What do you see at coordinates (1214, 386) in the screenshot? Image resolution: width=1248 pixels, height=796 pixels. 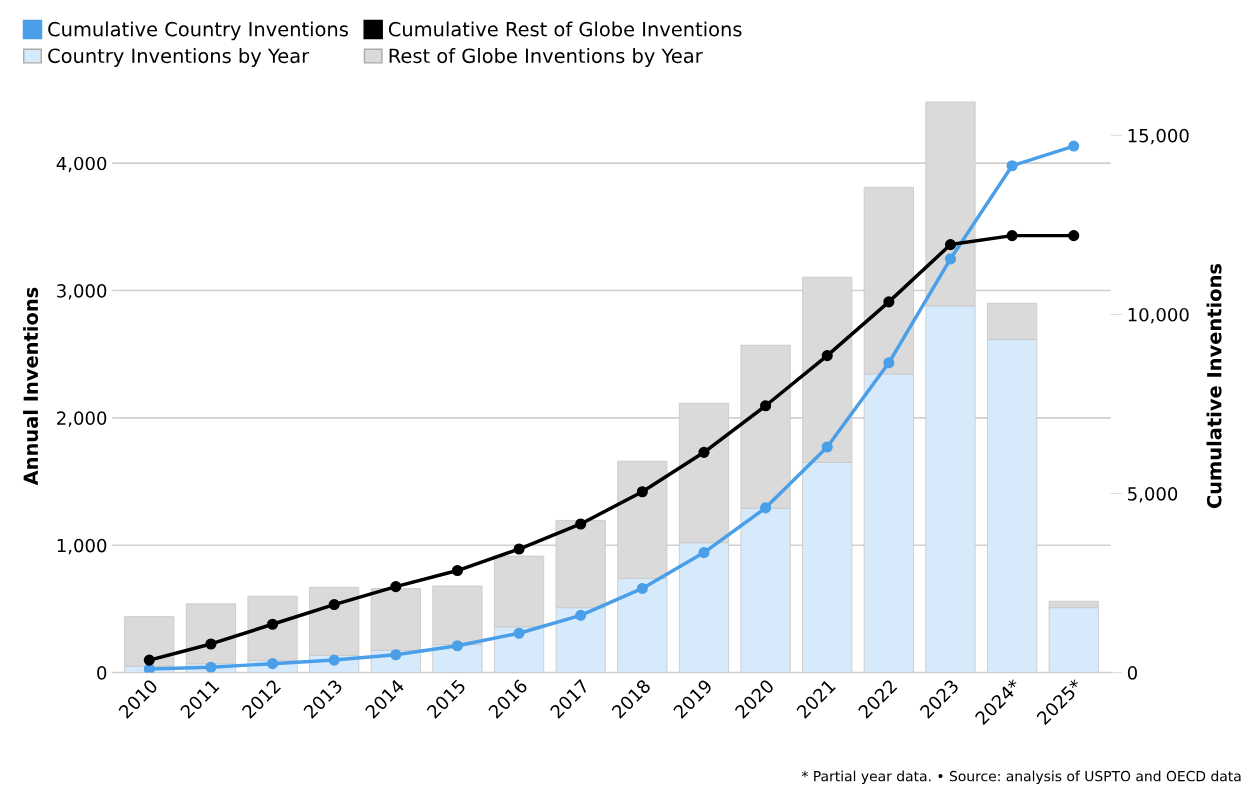 I see `y2-axis-title: Cumulative Inventions` at bounding box center [1214, 386].